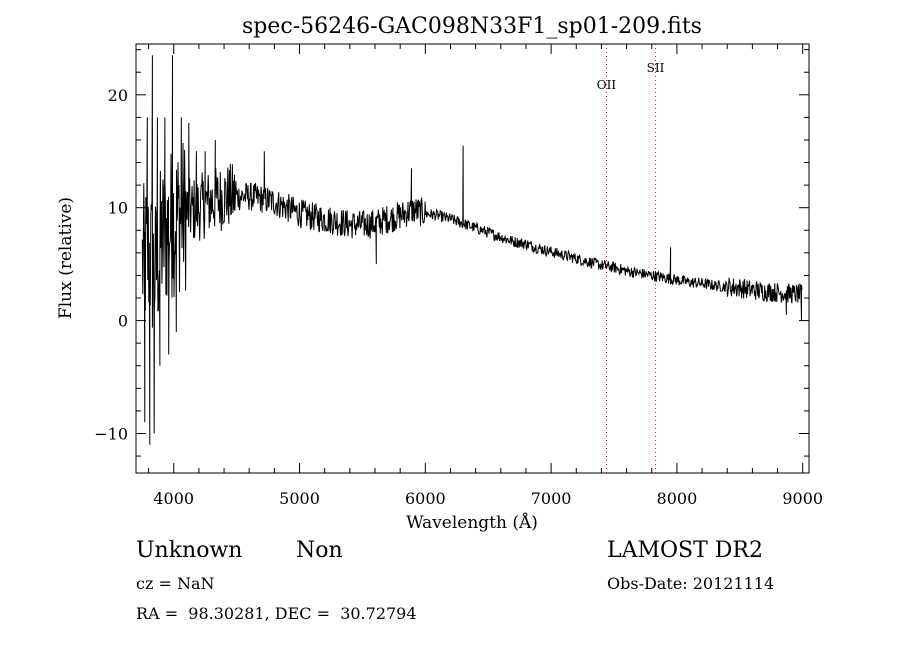  Describe the element at coordinates (66, 258) in the screenshot. I see `y-axis-label: Flux (relative)` at that location.